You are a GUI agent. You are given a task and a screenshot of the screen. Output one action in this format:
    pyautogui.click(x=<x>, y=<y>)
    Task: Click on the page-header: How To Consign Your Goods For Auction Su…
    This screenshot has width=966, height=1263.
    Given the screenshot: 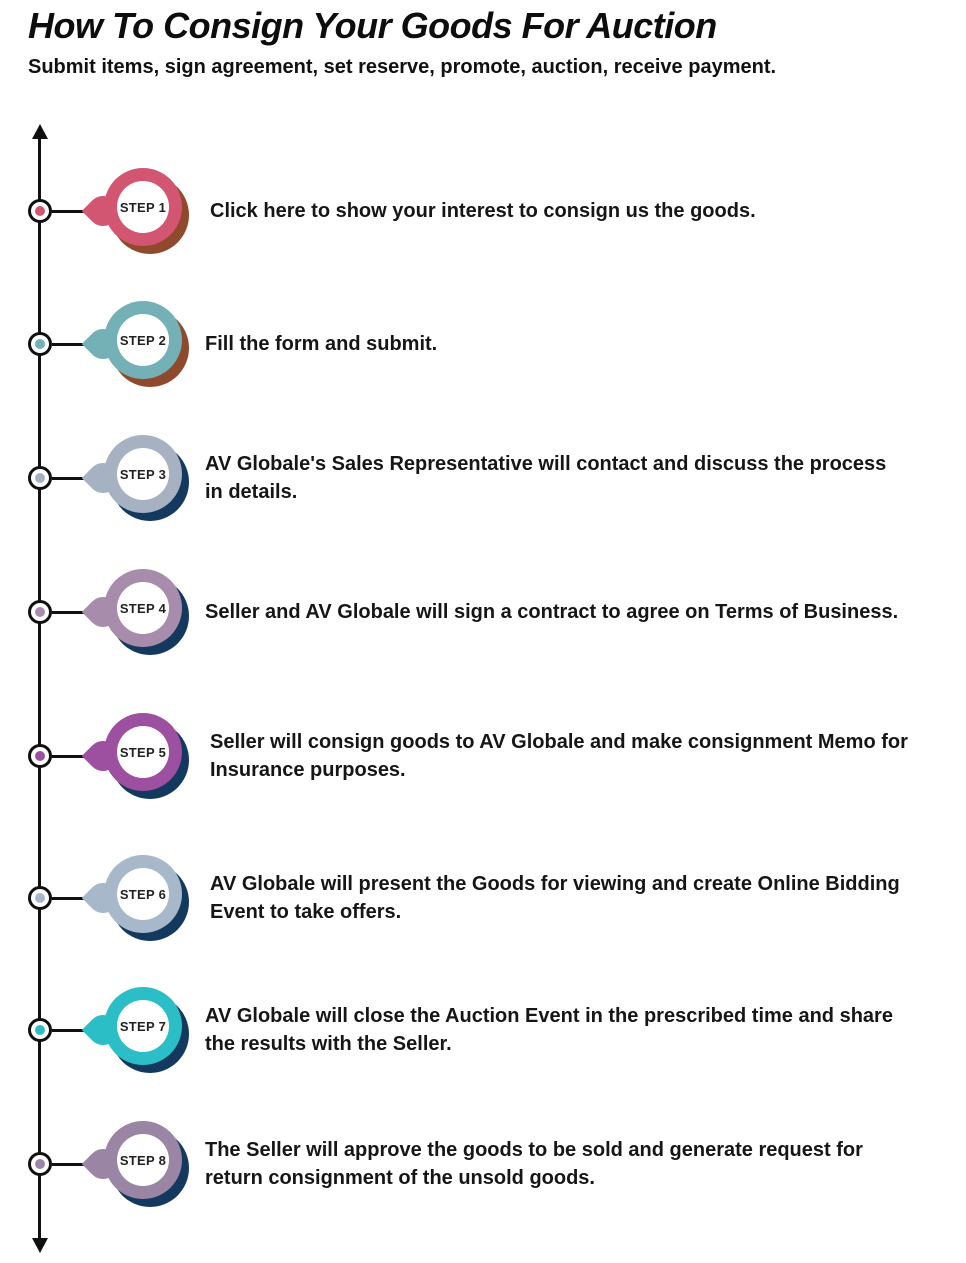 What is the action you would take?
    pyautogui.click(x=483, y=42)
    